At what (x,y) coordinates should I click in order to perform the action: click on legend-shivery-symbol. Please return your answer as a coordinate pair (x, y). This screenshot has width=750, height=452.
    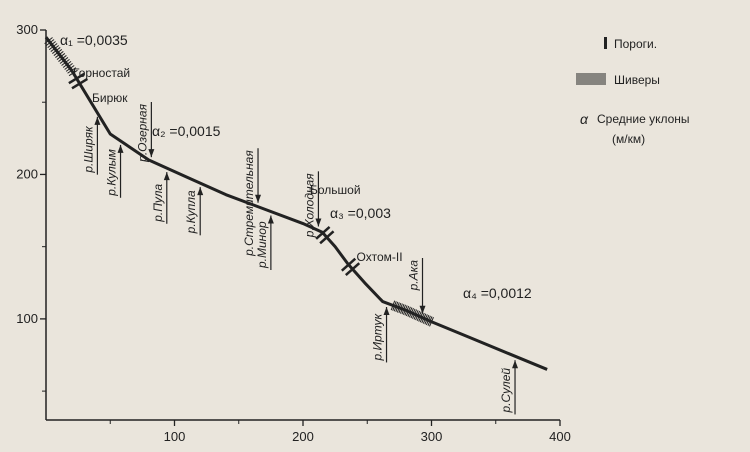
    Looking at the image, I should click on (591, 79).